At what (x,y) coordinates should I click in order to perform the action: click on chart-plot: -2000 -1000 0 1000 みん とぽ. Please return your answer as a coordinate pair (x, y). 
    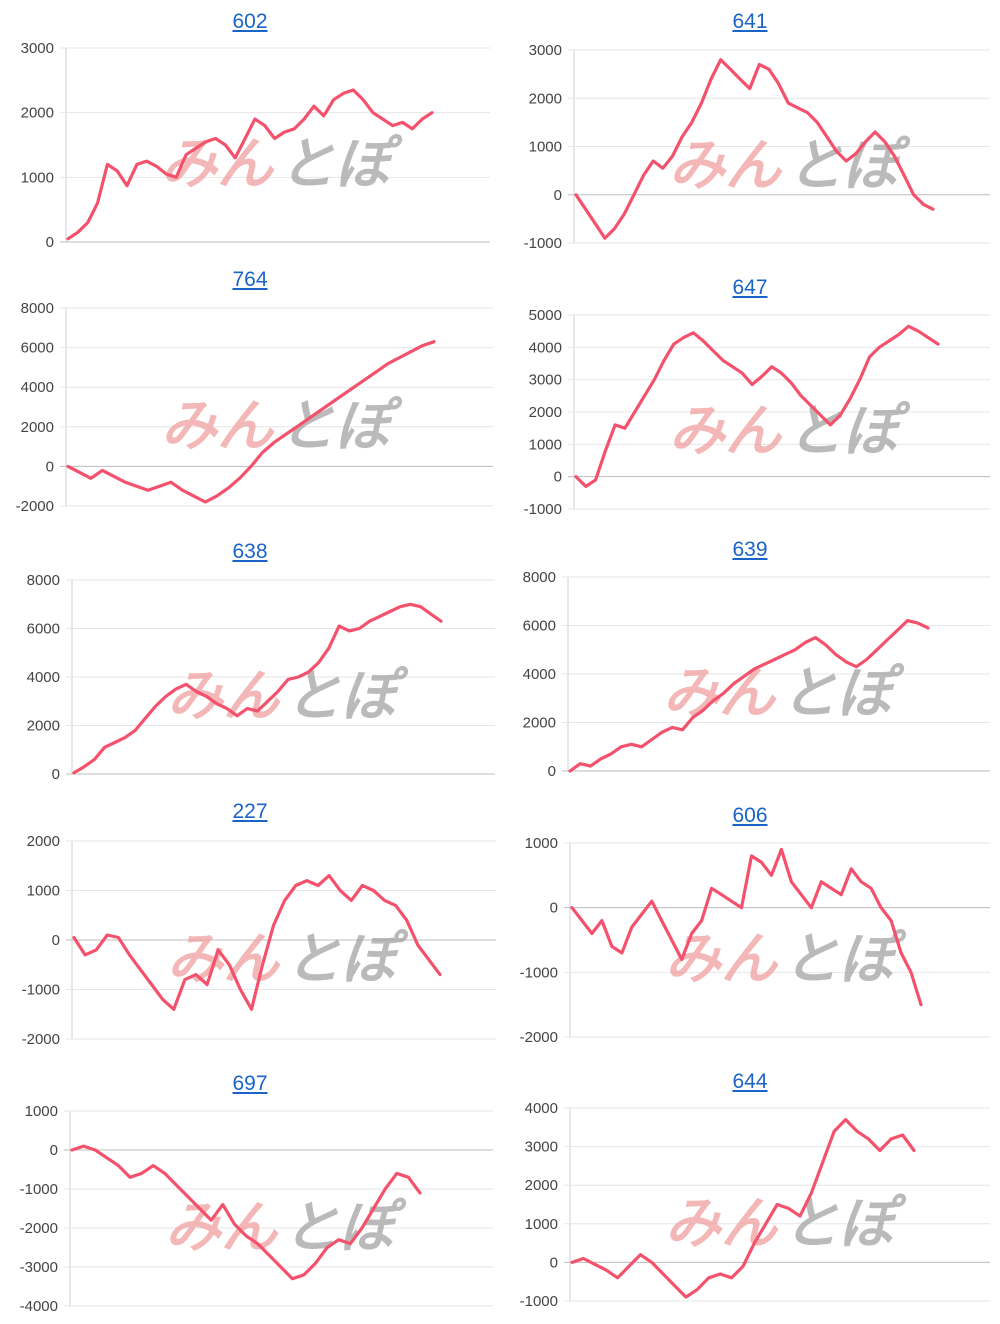
    Looking at the image, I should click on (755, 940).